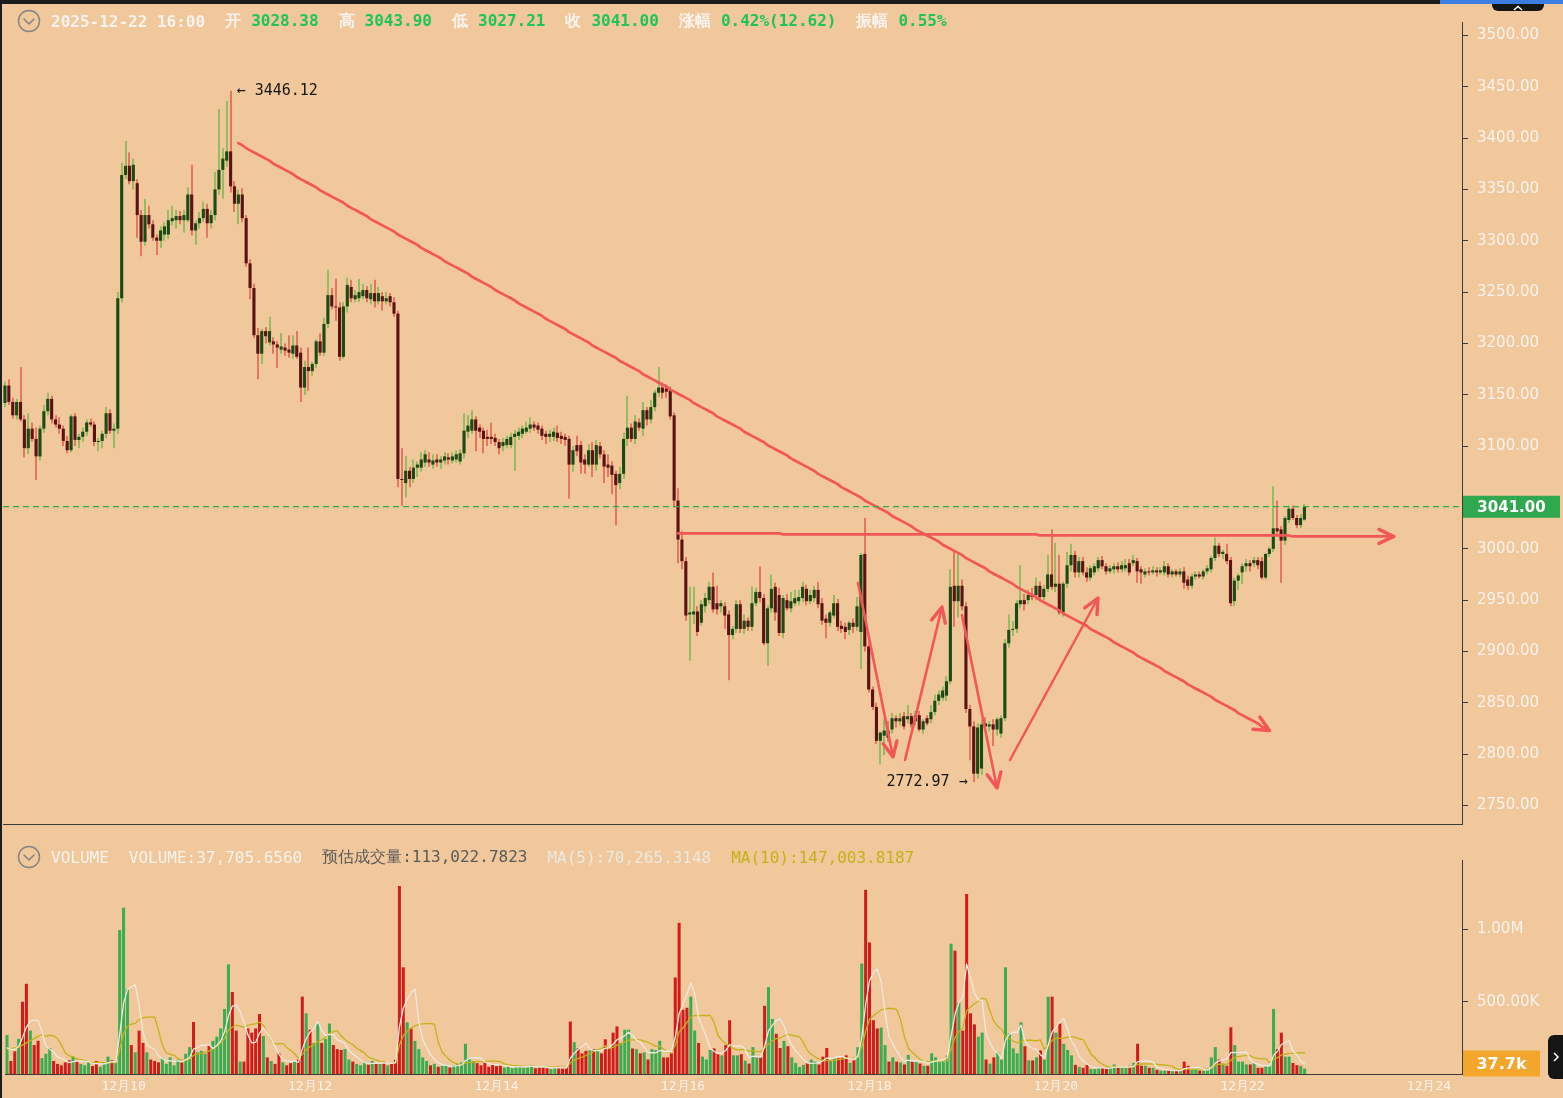 The width and height of the screenshot is (1563, 1098). I want to click on y-tick-label: 2800.00, so click(1508, 753).